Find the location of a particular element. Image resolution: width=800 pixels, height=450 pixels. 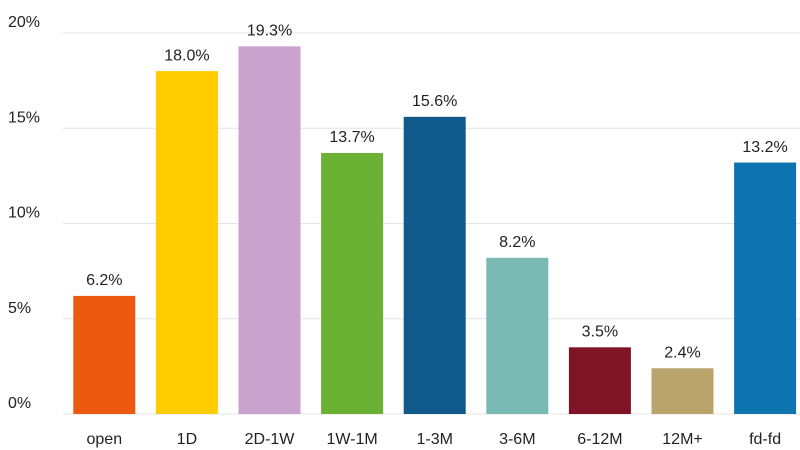

y-tick-label: 10% is located at coordinates (24, 213).